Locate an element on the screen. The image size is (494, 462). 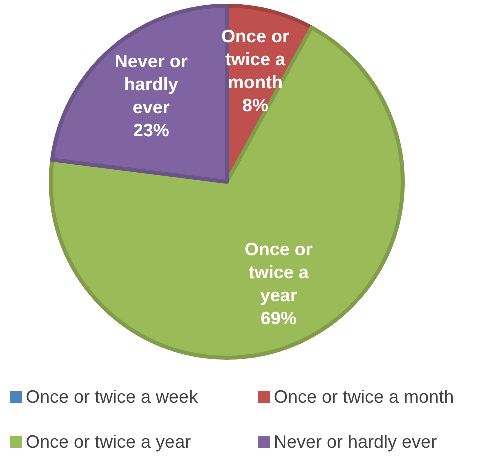
legend-label: Once or twice a week is located at coordinates (113, 397).